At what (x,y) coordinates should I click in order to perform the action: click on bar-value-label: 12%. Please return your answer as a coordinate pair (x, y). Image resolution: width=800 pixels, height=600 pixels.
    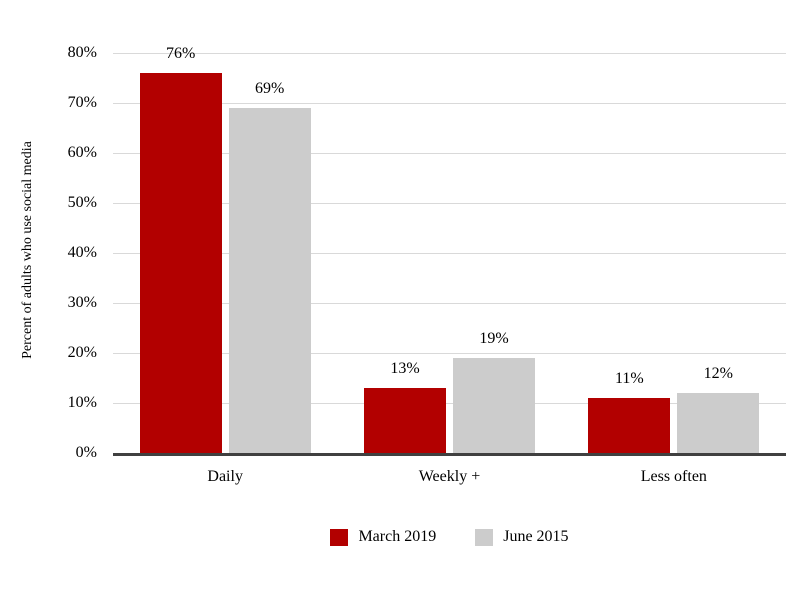
    Looking at the image, I should click on (718, 373).